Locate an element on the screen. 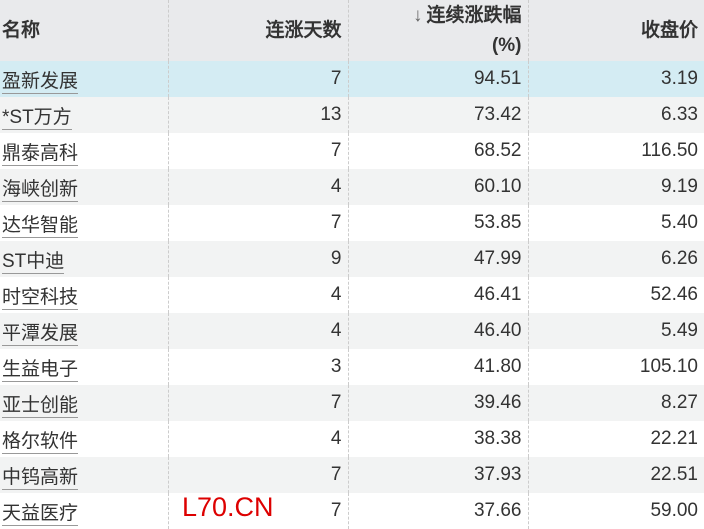 Image resolution: width=704 pixels, height=529 pixels. cell-name: 盈新发展 is located at coordinates (84, 79).